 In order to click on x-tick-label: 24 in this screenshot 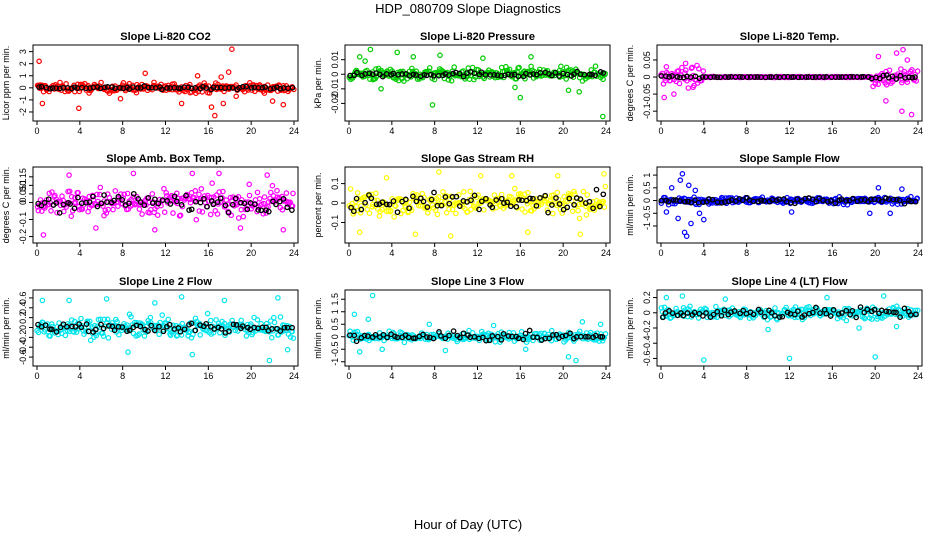, I will do `click(606, 376)`.